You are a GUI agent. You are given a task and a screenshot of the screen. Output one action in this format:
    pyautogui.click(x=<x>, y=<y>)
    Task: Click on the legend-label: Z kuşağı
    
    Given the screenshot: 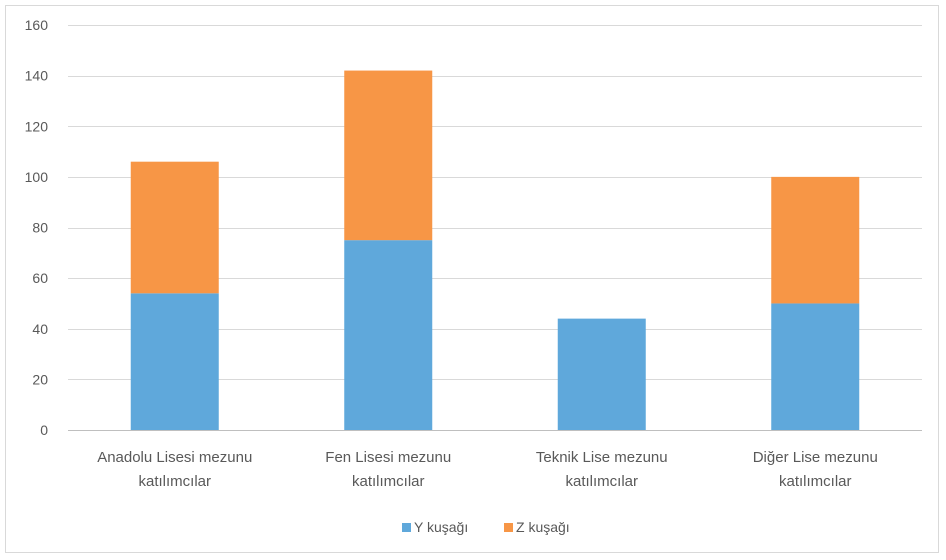 What is the action you would take?
    pyautogui.click(x=543, y=527)
    